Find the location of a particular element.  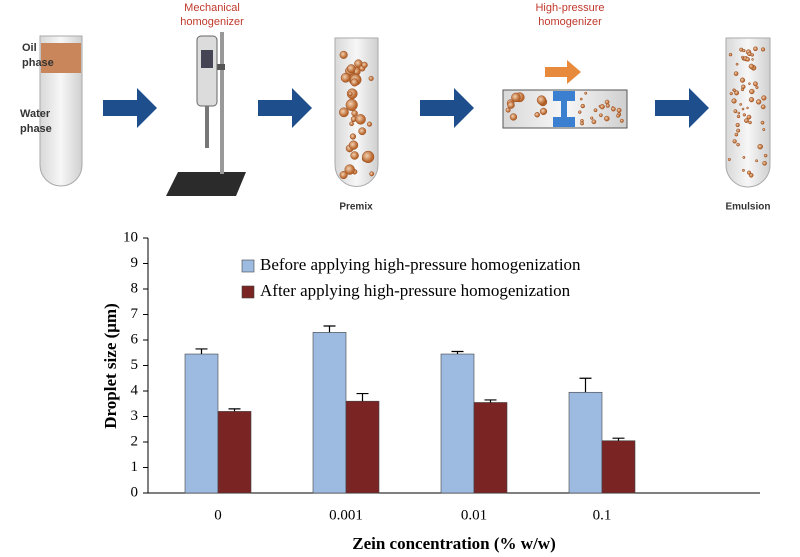

y-tick-label: 2 is located at coordinates (135, 441).